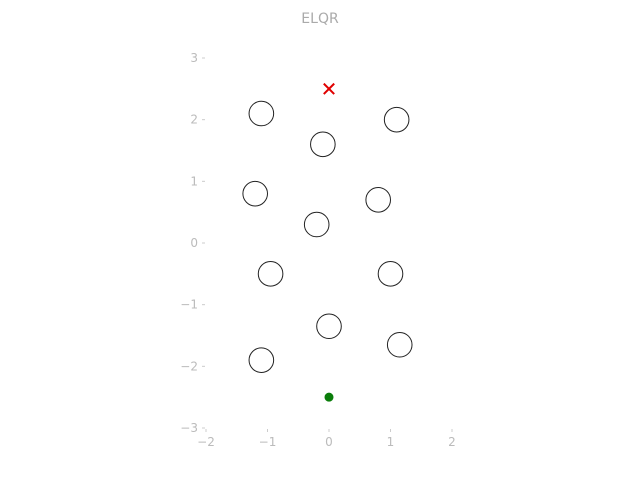  Describe the element at coordinates (452, 442) in the screenshot. I see `x-tick-label: 2` at that location.